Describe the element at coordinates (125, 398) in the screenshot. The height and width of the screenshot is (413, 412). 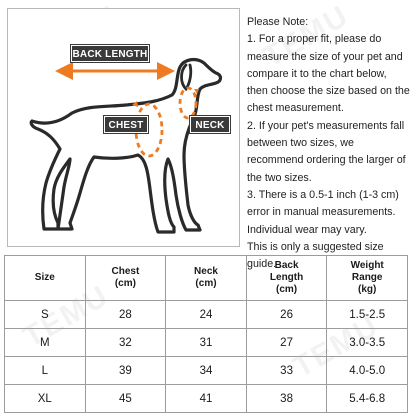
I see `chest-cell: 45` at that location.